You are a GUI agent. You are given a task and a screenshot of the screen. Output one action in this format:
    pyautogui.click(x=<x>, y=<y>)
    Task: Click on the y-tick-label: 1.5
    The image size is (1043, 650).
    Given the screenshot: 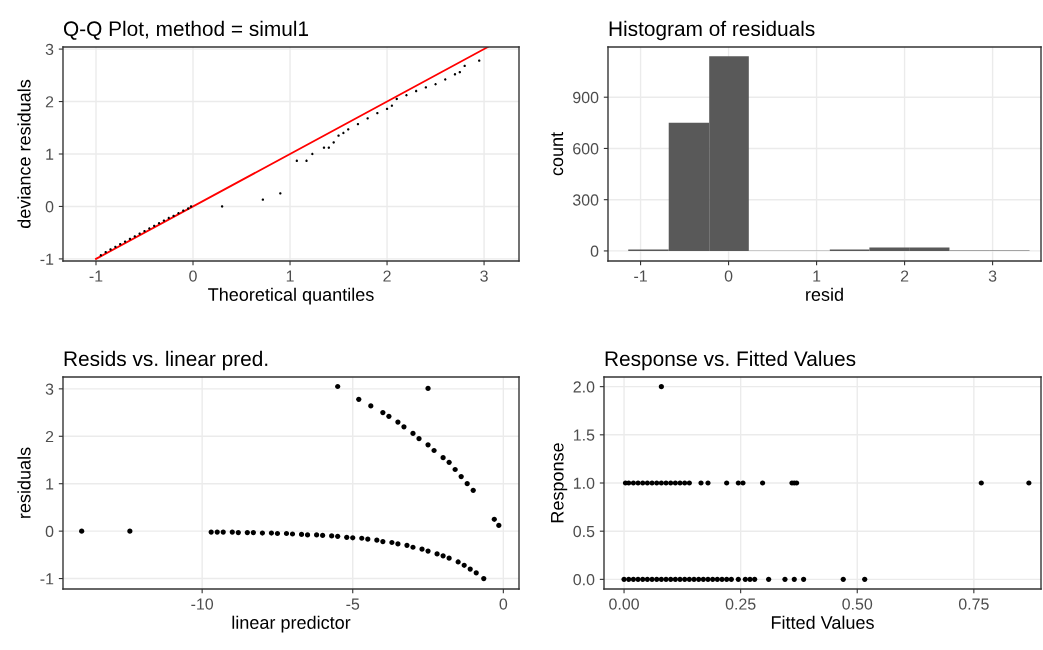 What is the action you would take?
    pyautogui.click(x=584, y=435)
    